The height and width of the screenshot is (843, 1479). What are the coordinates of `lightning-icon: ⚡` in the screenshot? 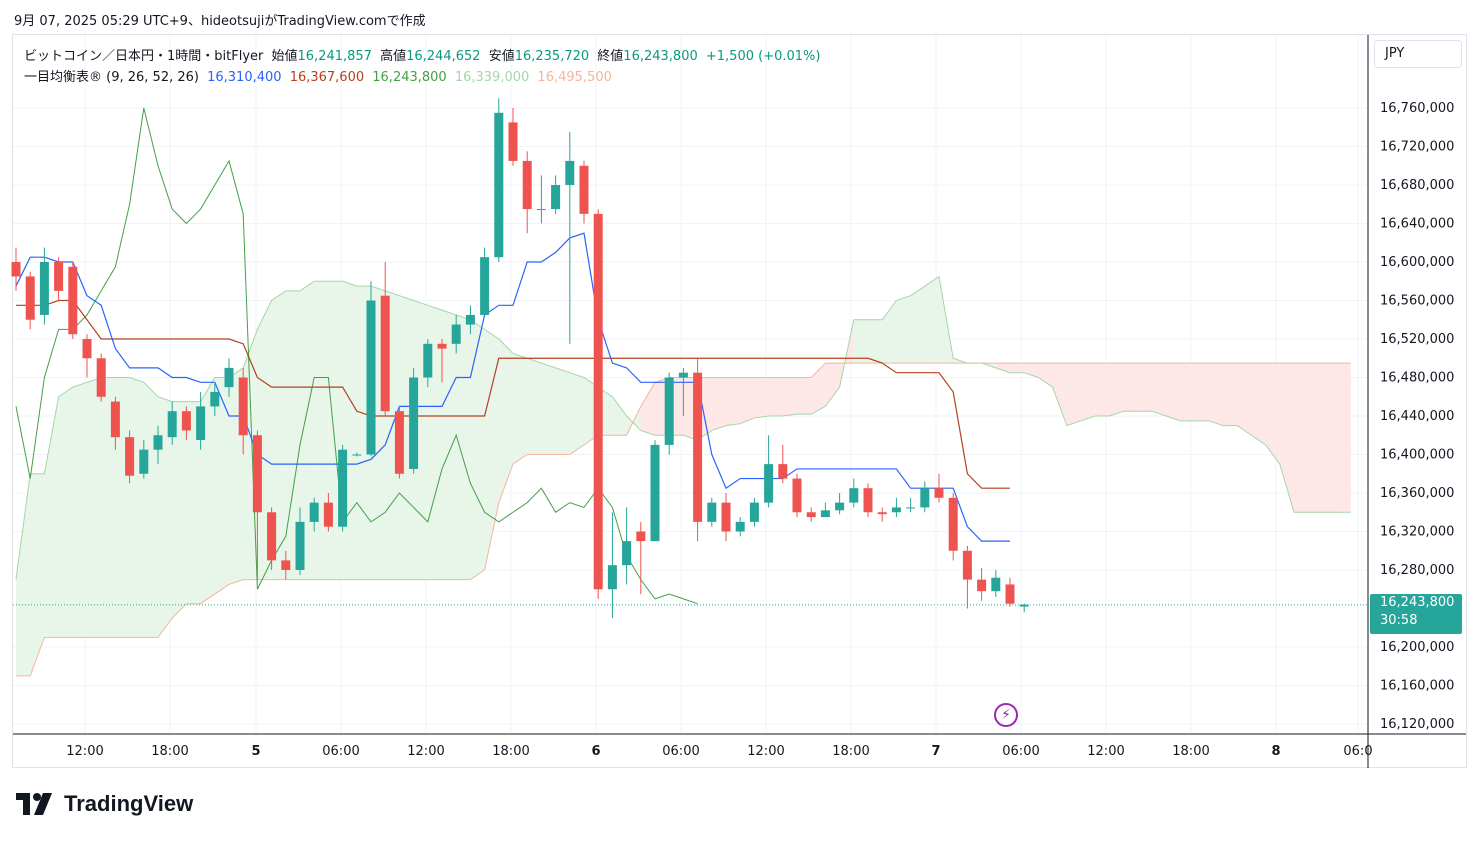 It's located at (1006, 715).